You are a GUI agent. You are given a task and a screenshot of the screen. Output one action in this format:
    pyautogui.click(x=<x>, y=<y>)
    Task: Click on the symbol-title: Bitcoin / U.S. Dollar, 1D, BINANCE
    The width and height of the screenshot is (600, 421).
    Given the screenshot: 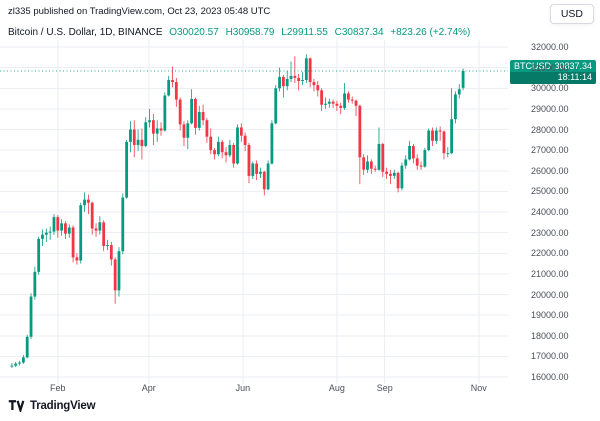 What is the action you would take?
    pyautogui.click(x=85, y=32)
    